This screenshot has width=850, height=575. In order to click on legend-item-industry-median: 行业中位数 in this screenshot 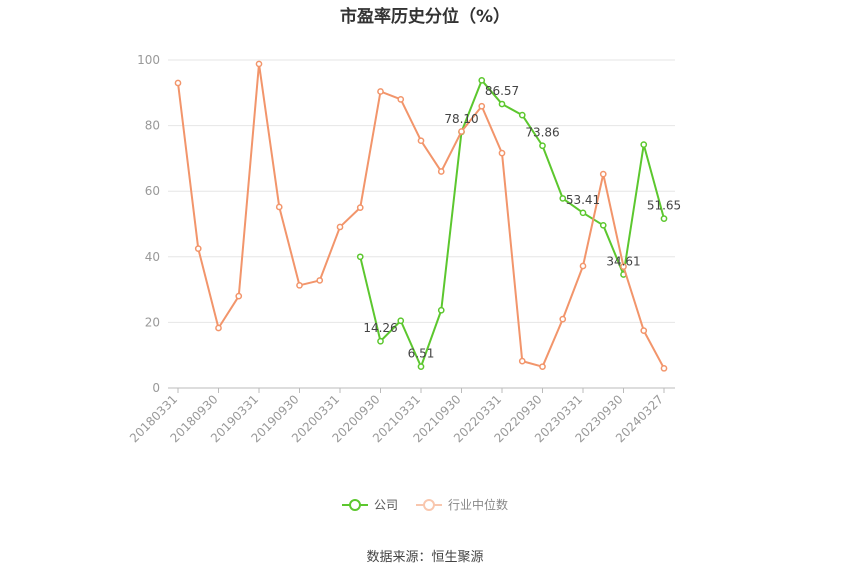, I will do `click(462, 504)`.